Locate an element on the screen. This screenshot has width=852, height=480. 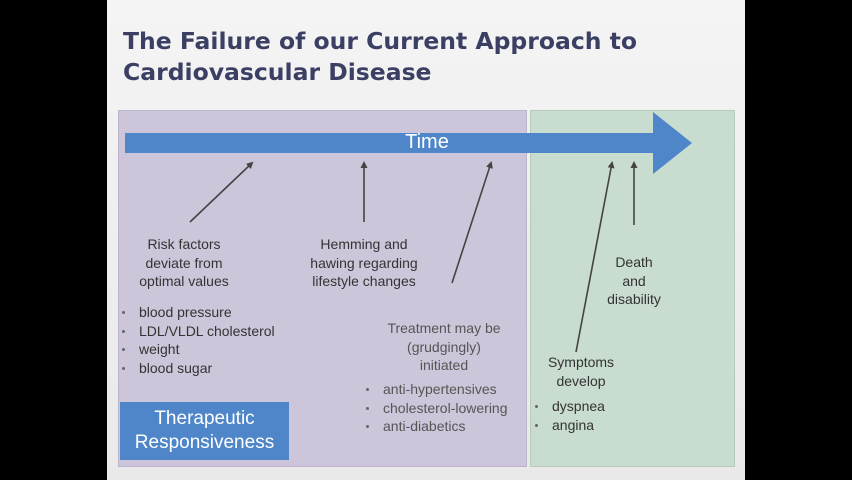
therapeutic-line-2: Responsiveness is located at coordinates (204, 442).